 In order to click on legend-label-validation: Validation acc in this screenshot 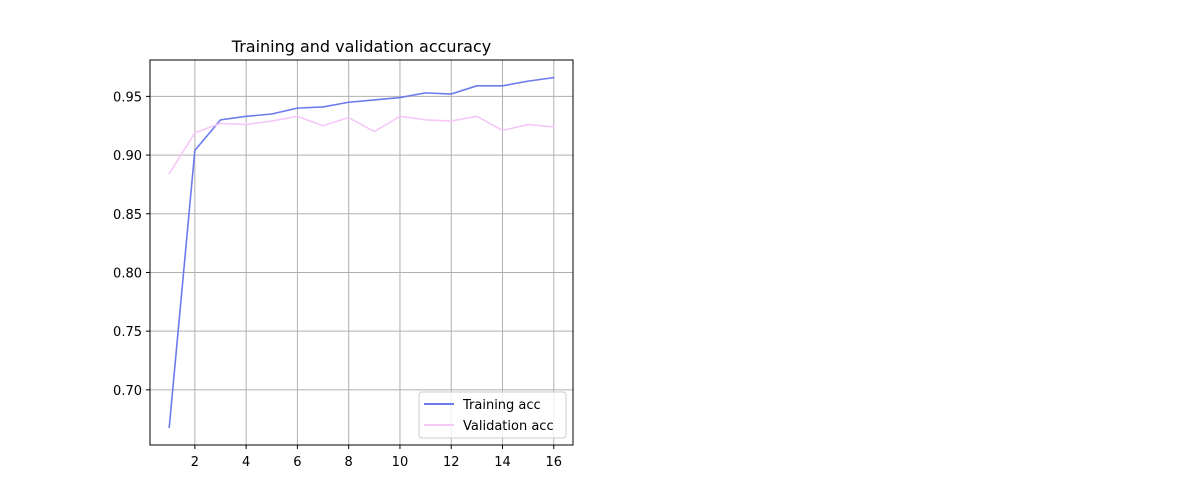, I will do `click(508, 426)`.